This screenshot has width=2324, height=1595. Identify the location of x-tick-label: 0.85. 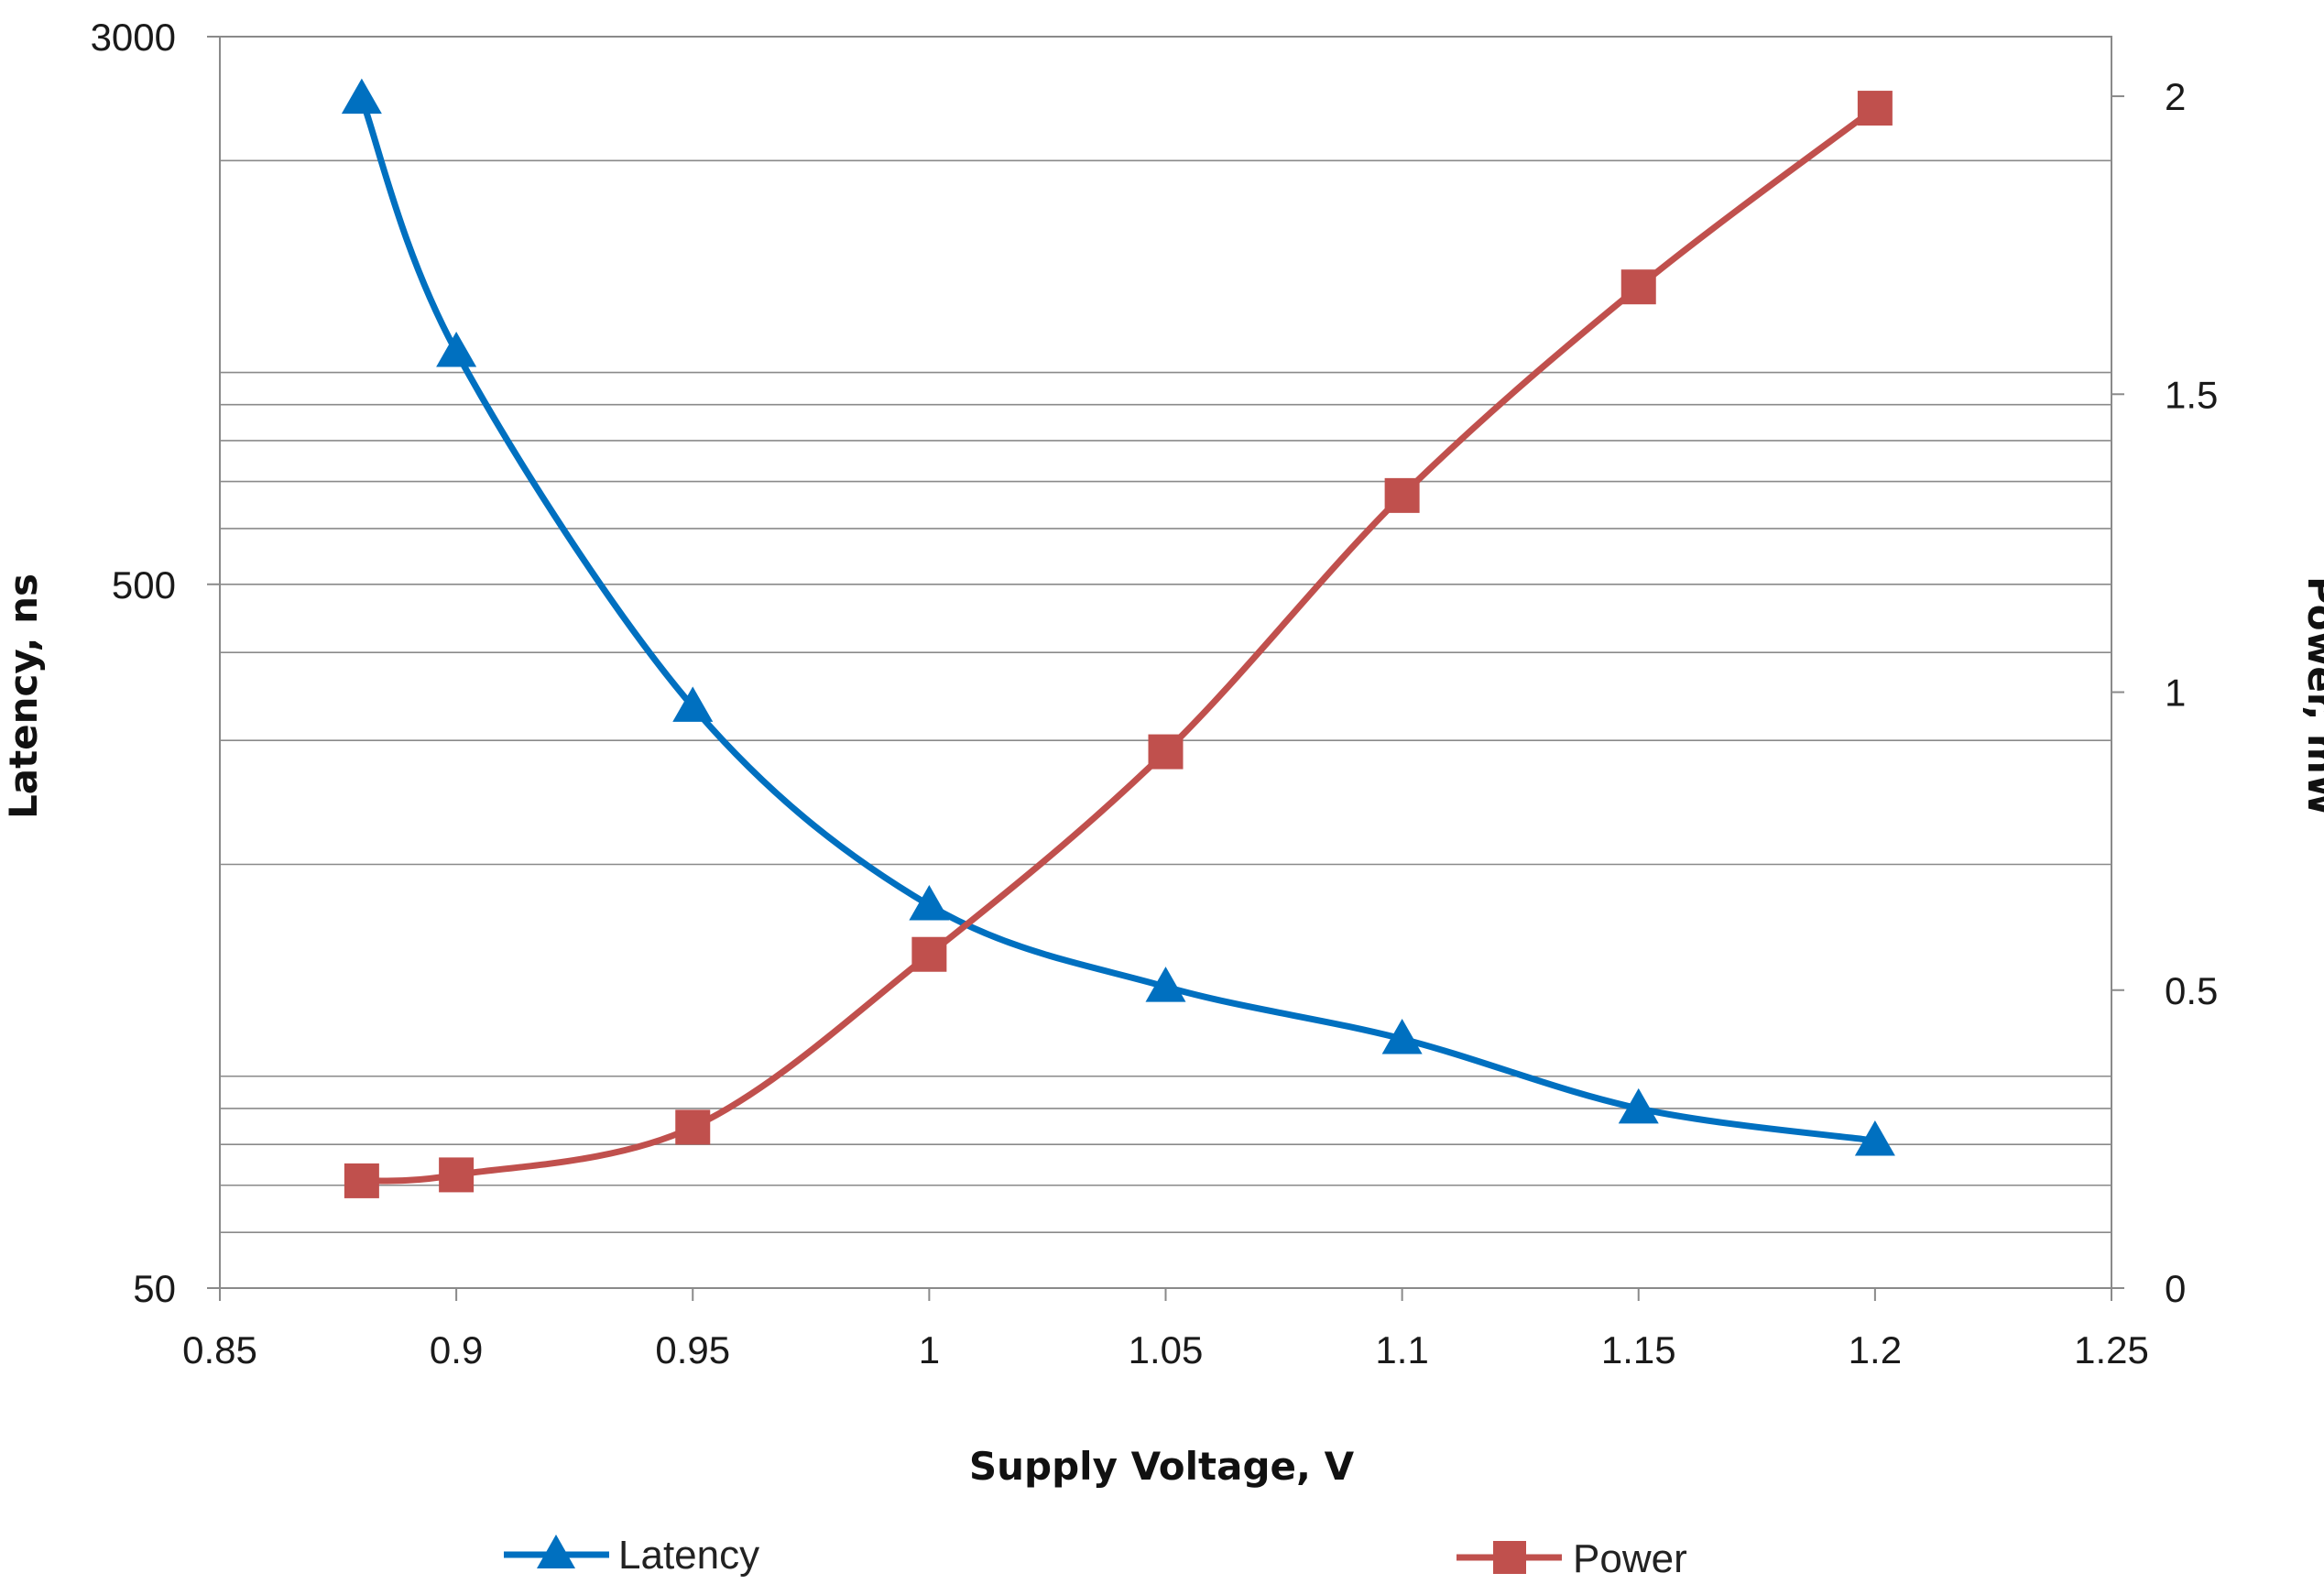
(219, 1349).